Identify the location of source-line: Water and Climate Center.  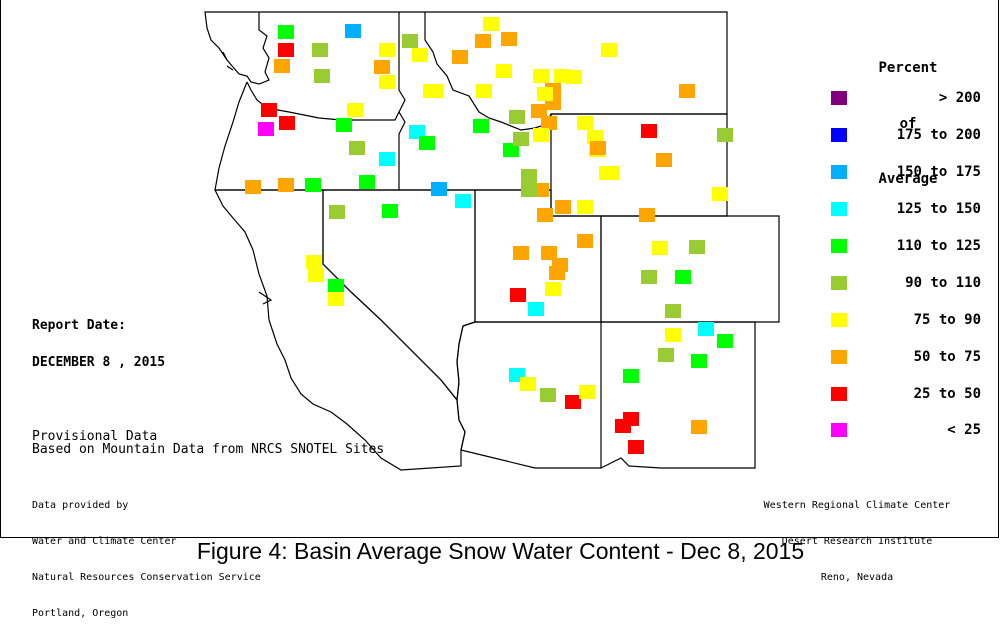
(104, 541).